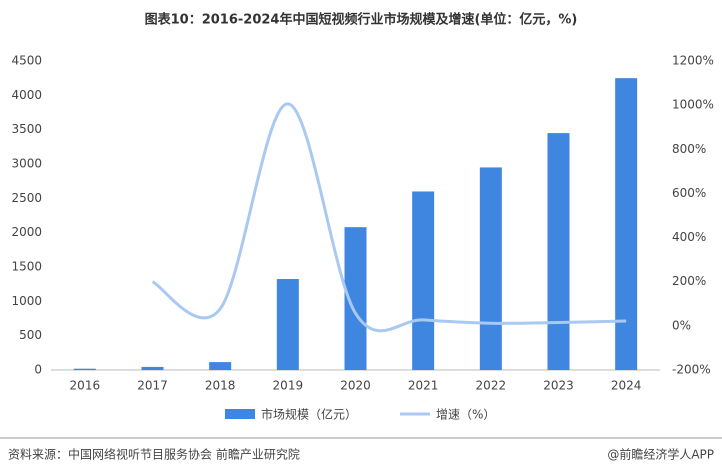  I want to click on source: 资料来源：中国网络视听节目服务协会 前瞻产业研究院, so click(154, 454).